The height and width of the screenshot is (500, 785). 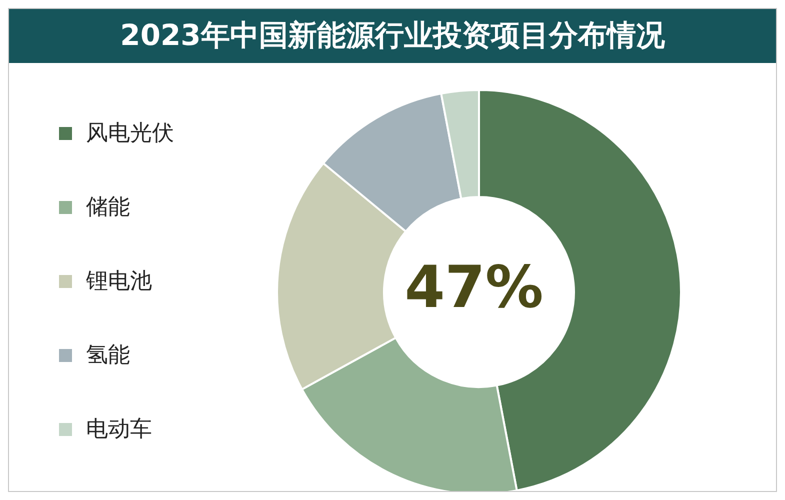 What do you see at coordinates (119, 430) in the screenshot?
I see `legend-label: 电动车` at bounding box center [119, 430].